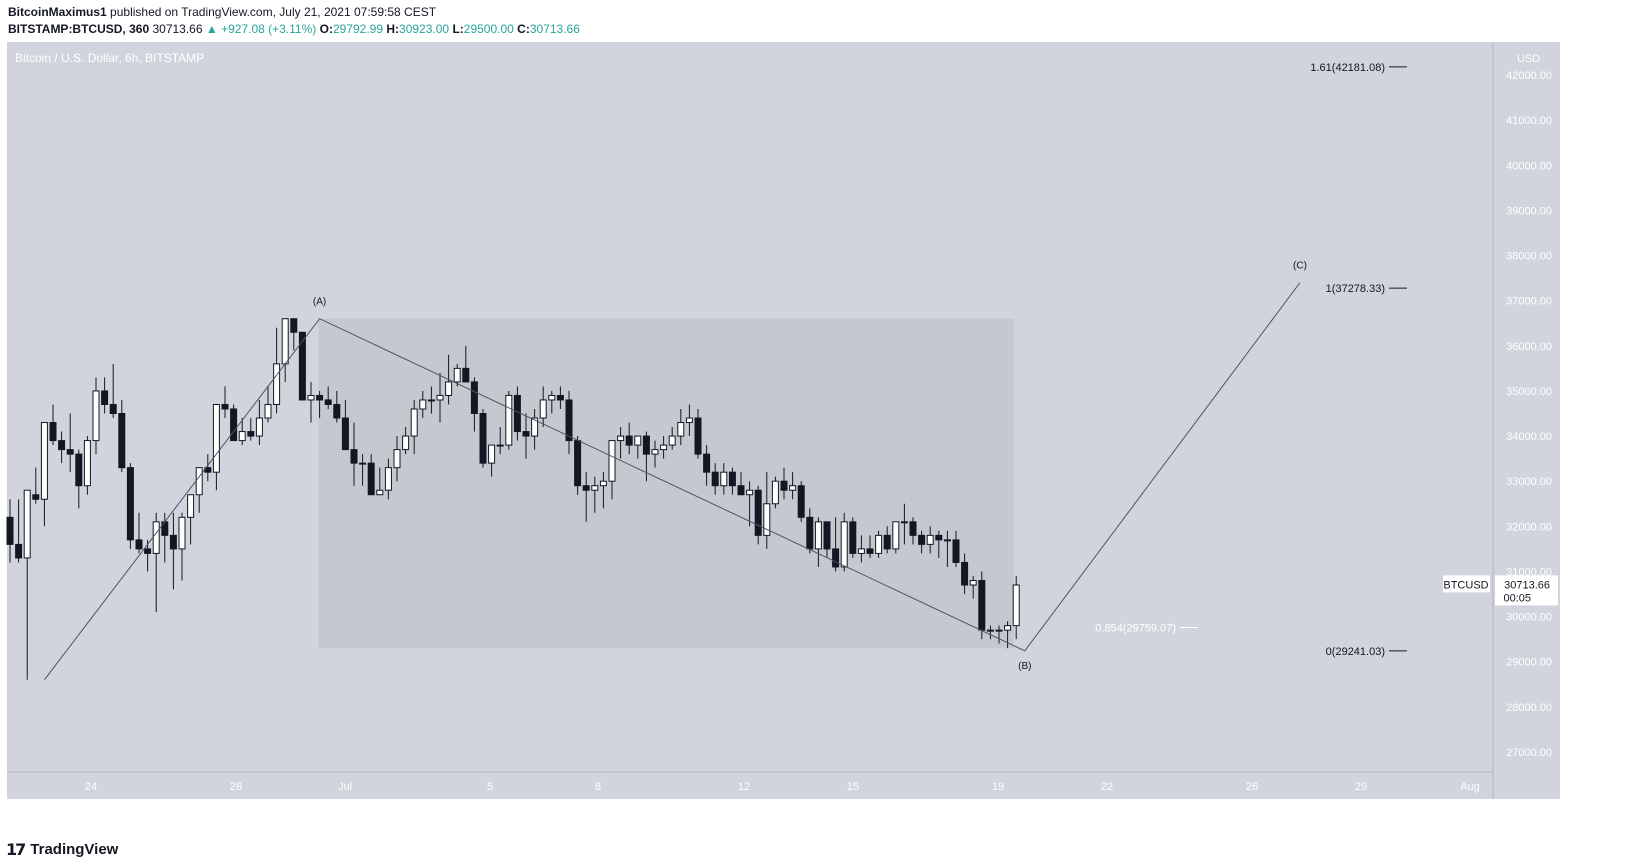 The width and height of the screenshot is (1627, 867). What do you see at coordinates (1135, 628) in the screenshot?
I see `fib-level-label: 0.854(29759.07)` at bounding box center [1135, 628].